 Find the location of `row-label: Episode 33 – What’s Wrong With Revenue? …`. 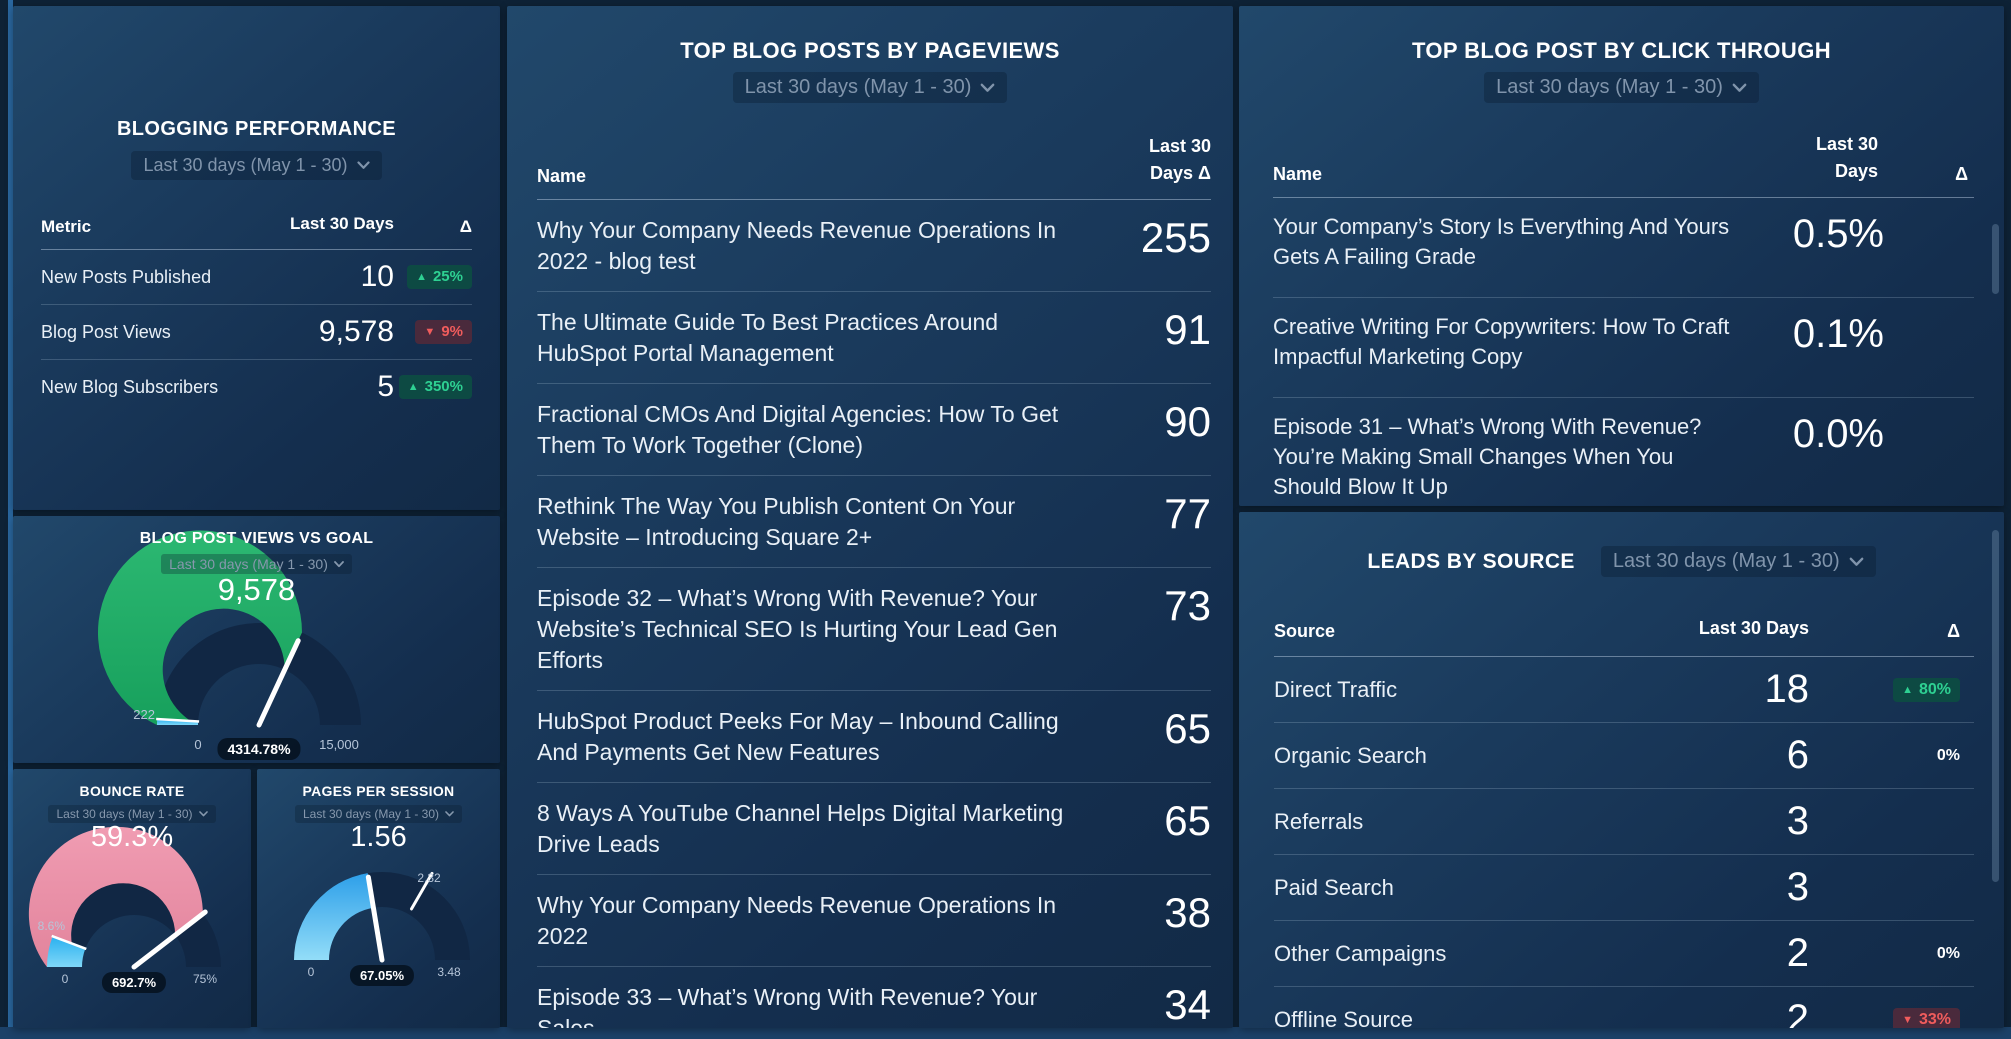

row-label: Episode 33 – What’s Wrong With Revenue? … is located at coordinates (787, 1006).